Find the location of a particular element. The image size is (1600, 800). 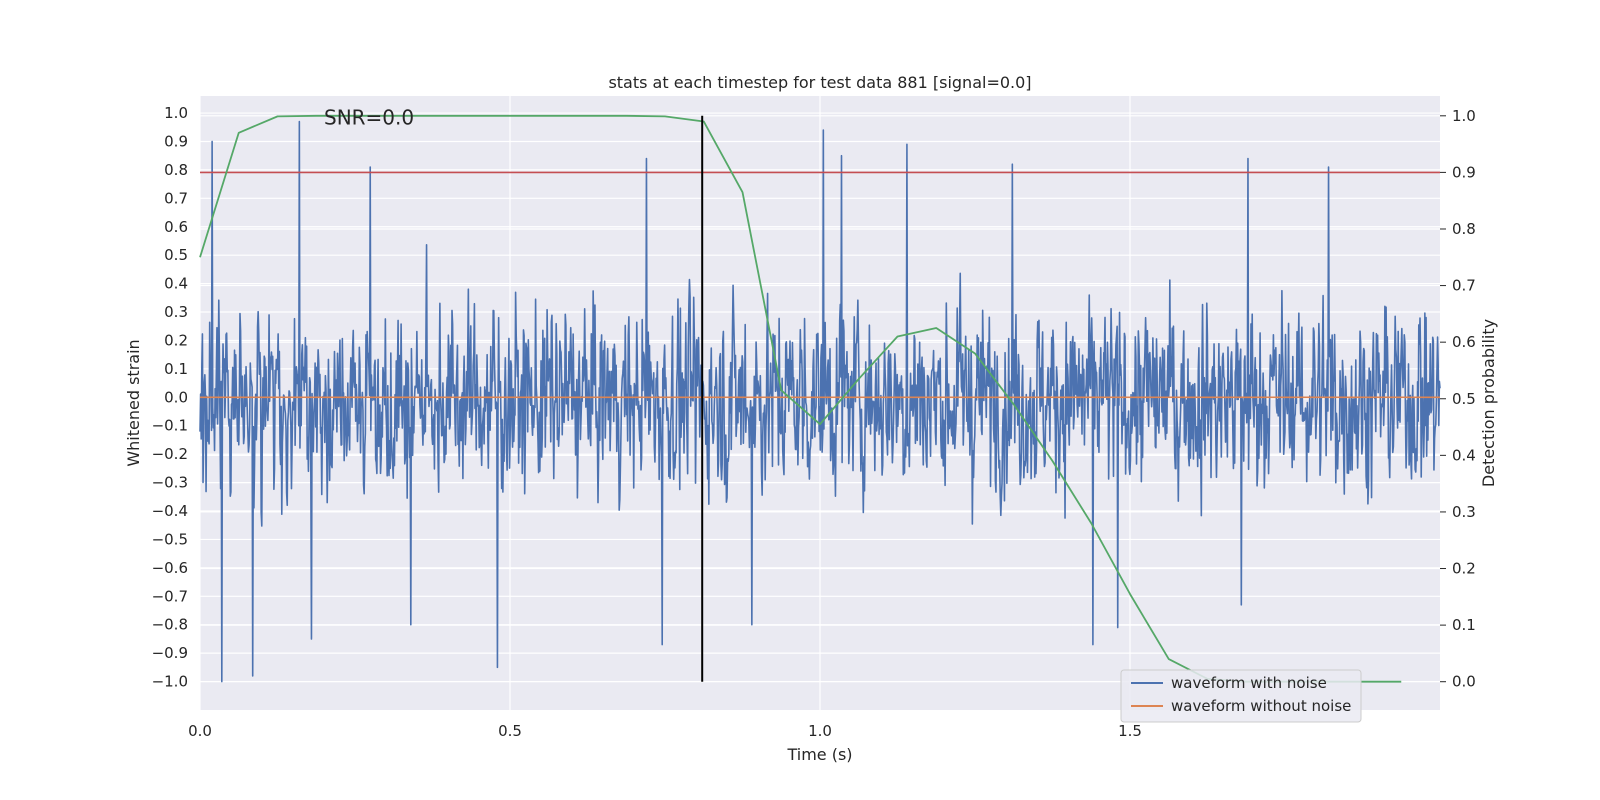

y-left-tick-label: 1.0 is located at coordinates (176, 113).